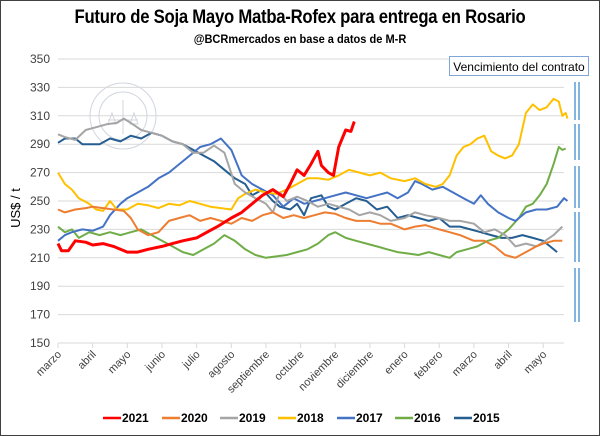  I want to click on x-tick-label: junio, so click(155, 362).